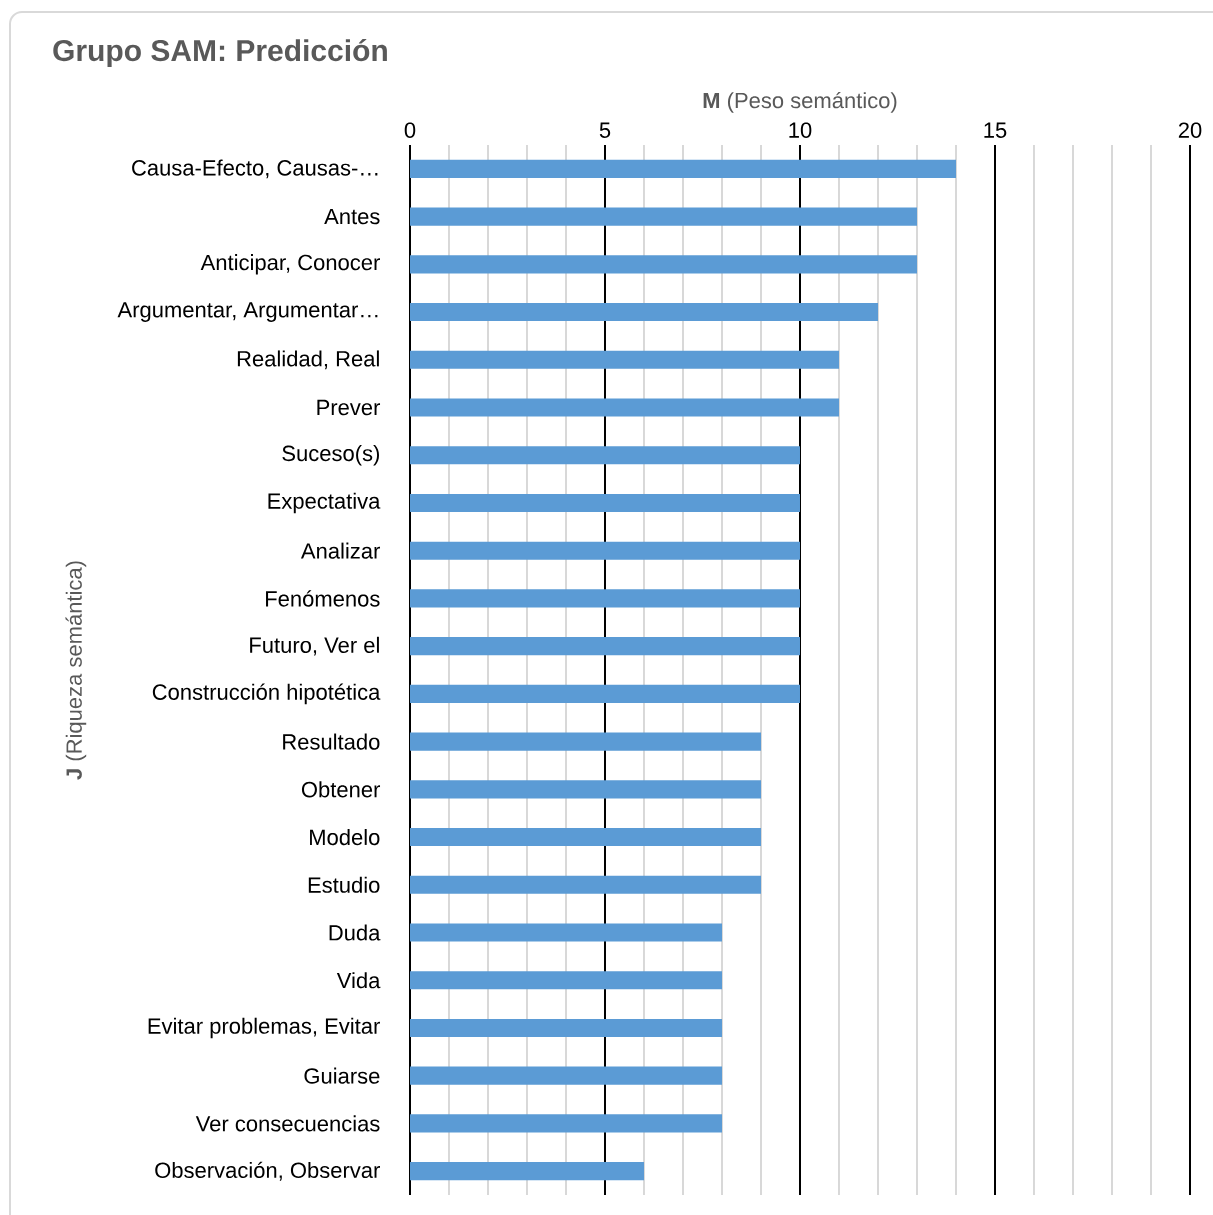  What do you see at coordinates (287, 1123) in the screenshot?
I see `y-tick-label: Ver consecuencias` at bounding box center [287, 1123].